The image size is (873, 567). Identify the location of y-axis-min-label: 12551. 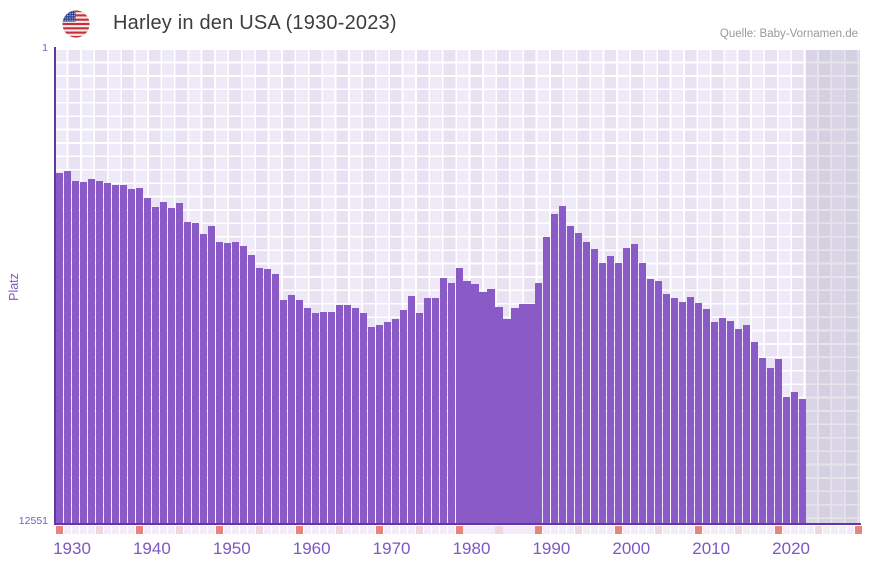
(33, 521).